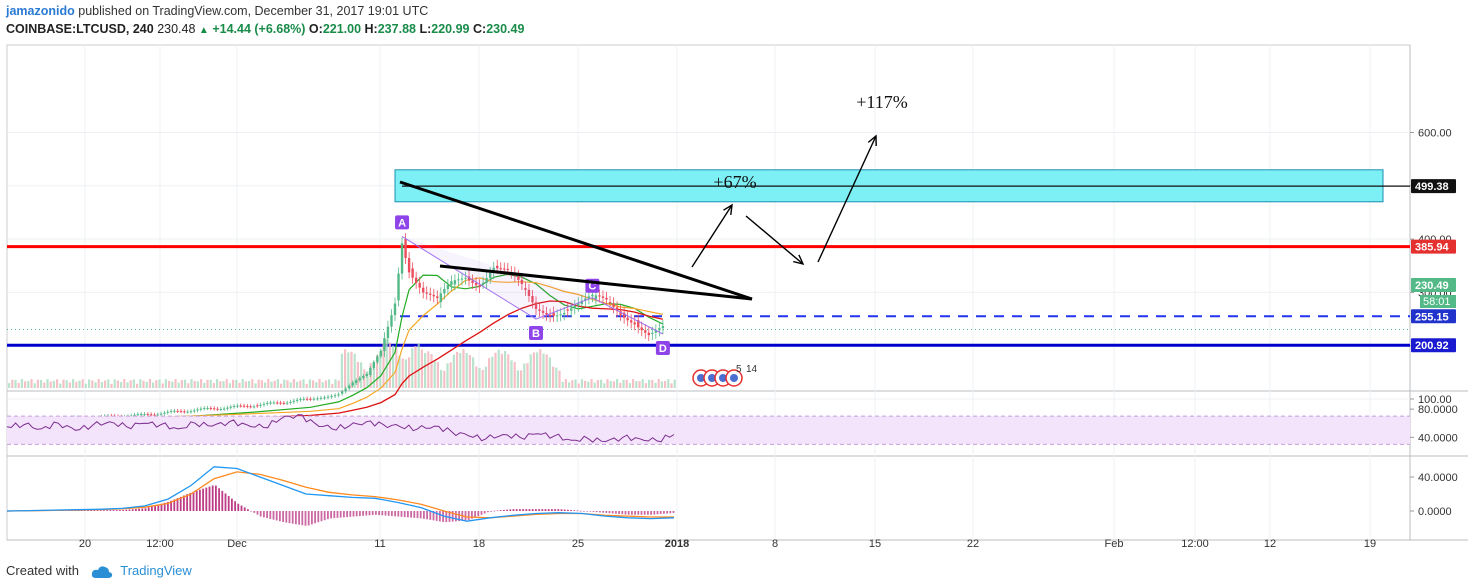 The width and height of the screenshot is (1468, 588). Describe the element at coordinates (237, 544) in the screenshot. I see `time-tick-label: Dec` at that location.